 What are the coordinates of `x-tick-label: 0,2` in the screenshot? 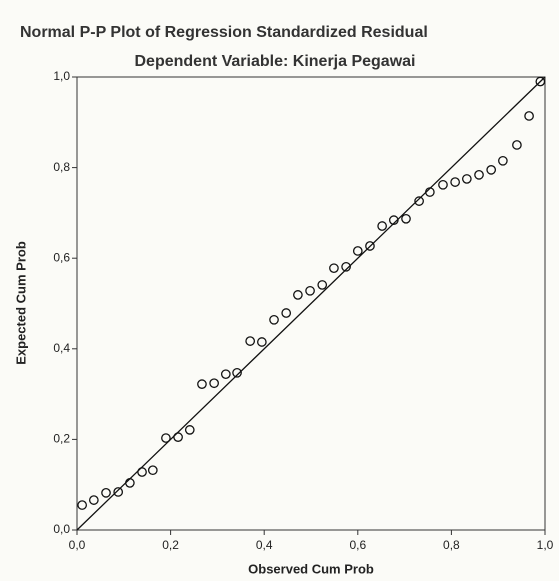 It's located at (170, 545).